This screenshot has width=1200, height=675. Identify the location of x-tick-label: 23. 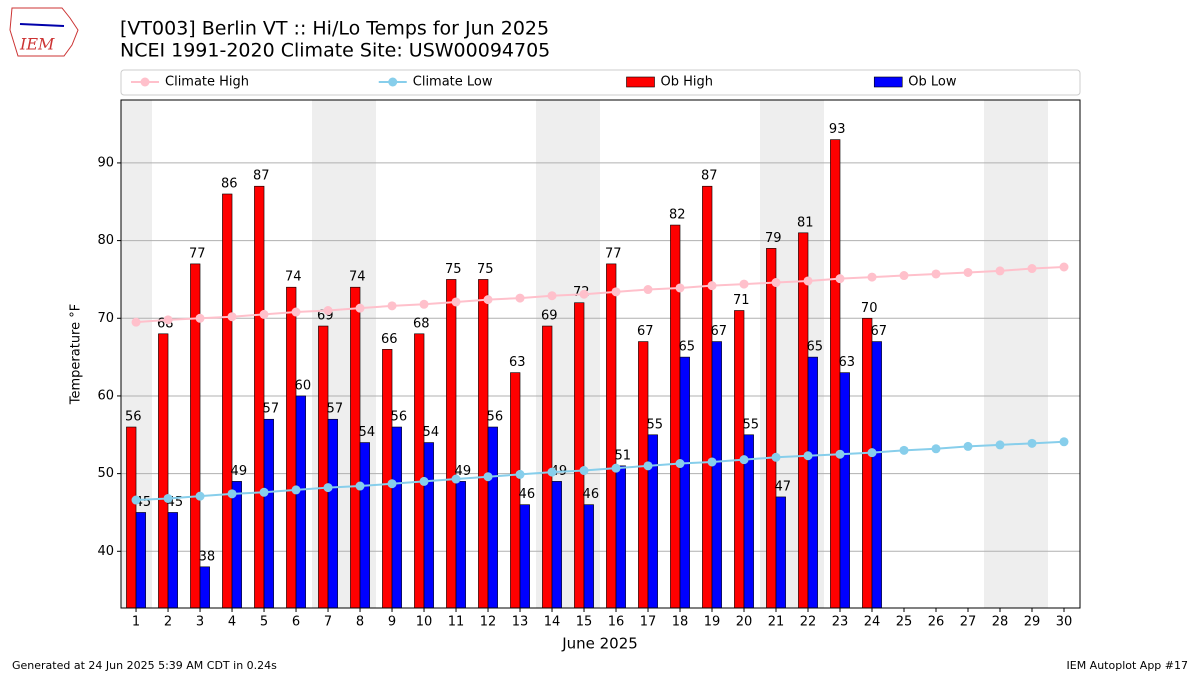
(840, 622).